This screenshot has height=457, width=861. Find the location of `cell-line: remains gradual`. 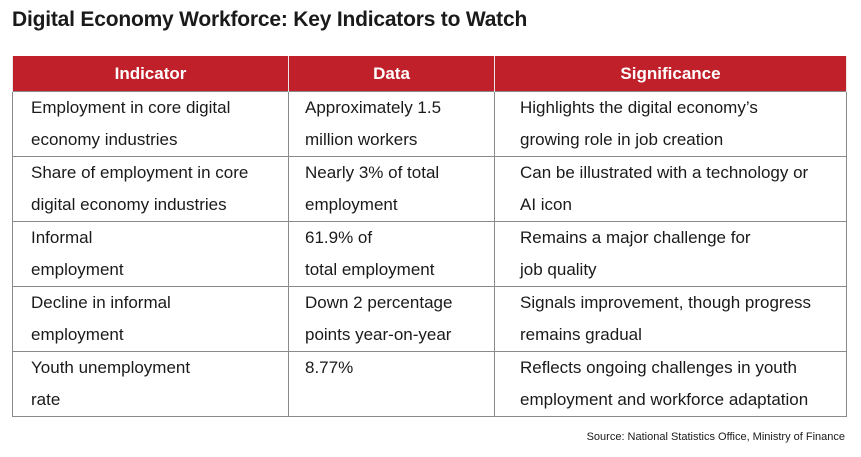

cell-line: remains gradual is located at coordinates (581, 334).